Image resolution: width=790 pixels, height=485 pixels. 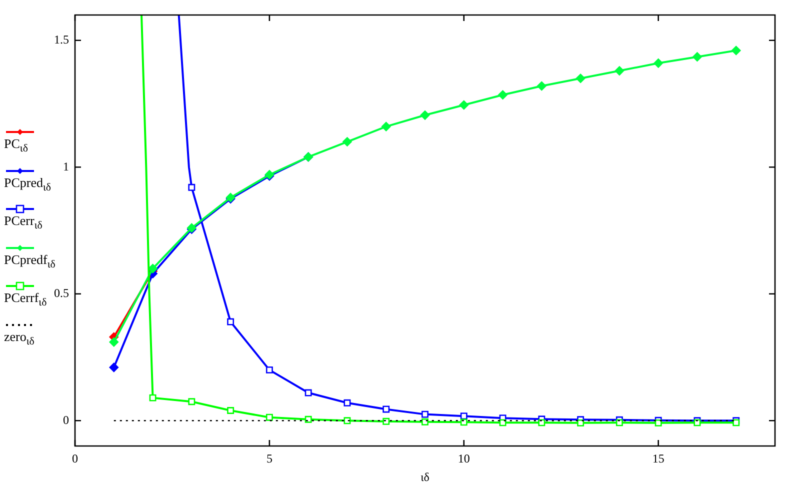 I want to click on y-tick-label: 1.5, so click(x=61, y=39).